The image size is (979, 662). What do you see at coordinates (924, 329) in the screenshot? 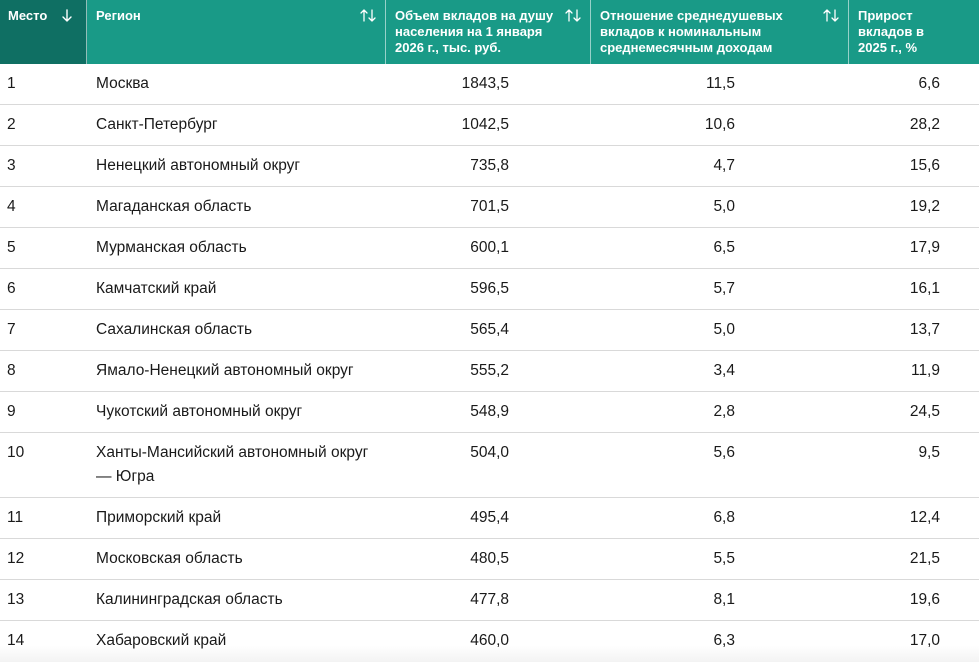
I see `growth-cell: 13,7` at bounding box center [924, 329].